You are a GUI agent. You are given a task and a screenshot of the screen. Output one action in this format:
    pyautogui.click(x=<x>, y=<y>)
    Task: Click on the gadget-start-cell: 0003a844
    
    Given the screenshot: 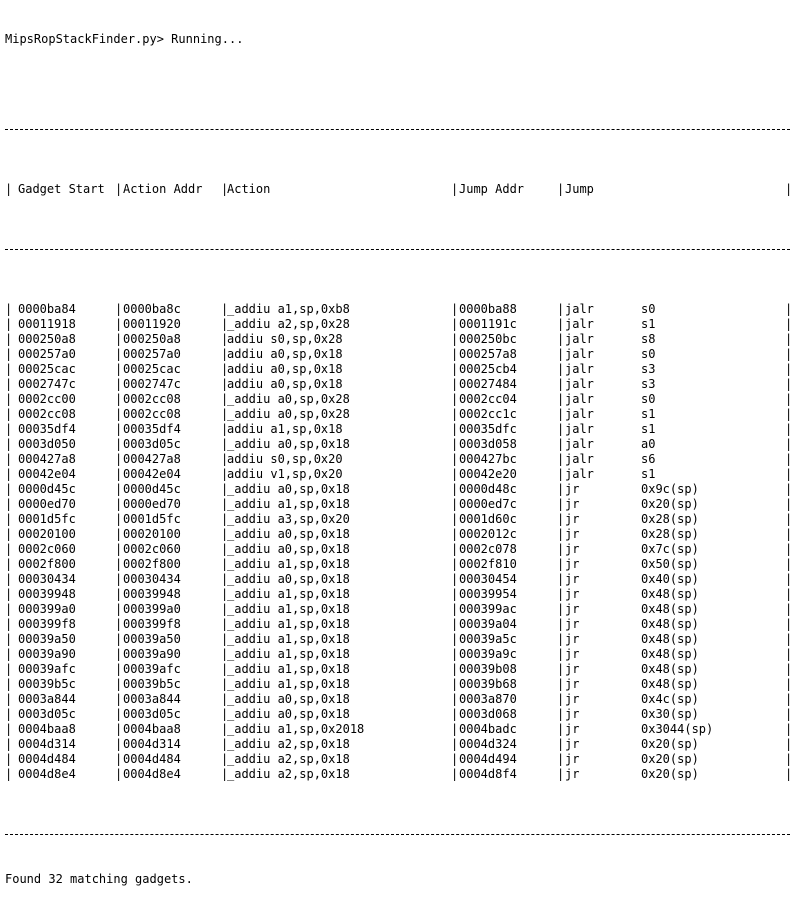 What is the action you would take?
    pyautogui.click(x=47, y=699)
    